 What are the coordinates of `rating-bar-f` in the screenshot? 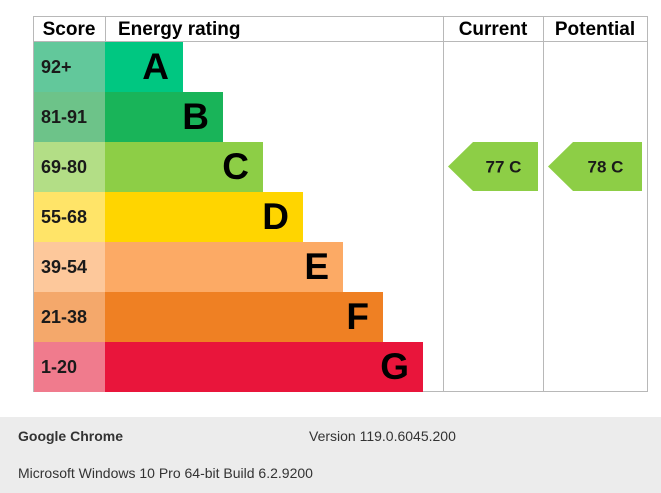 It's located at (244, 317).